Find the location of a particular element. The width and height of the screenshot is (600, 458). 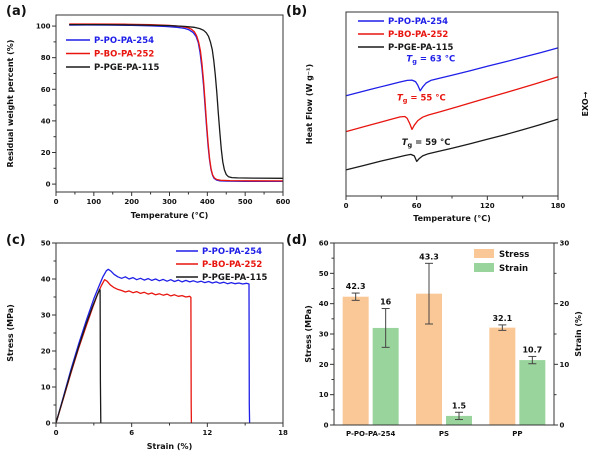

x-tick-label: 600 is located at coordinates (283, 202).